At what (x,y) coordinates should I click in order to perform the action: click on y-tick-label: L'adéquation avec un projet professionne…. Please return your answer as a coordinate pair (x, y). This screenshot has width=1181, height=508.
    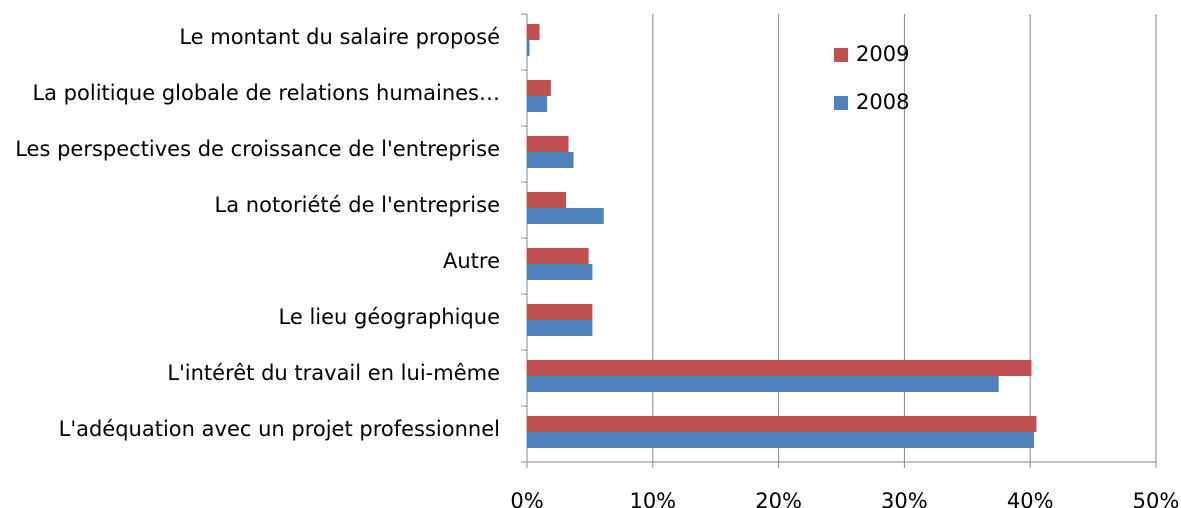
    Looking at the image, I should click on (279, 429).